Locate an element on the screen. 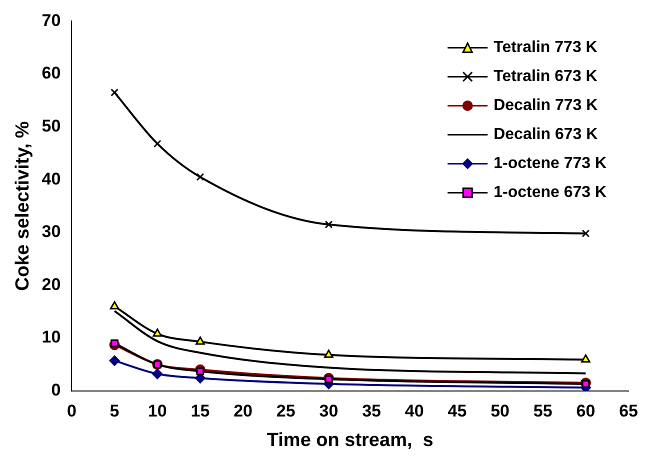 The image size is (649, 464). y-tick-label: 10 is located at coordinates (51, 337).